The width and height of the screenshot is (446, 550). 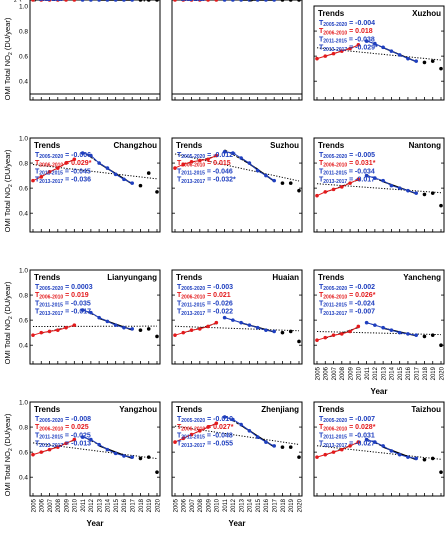 What do you see at coordinates (284, 145) in the screenshot?
I see `panel-title: Suzhou` at bounding box center [284, 145].